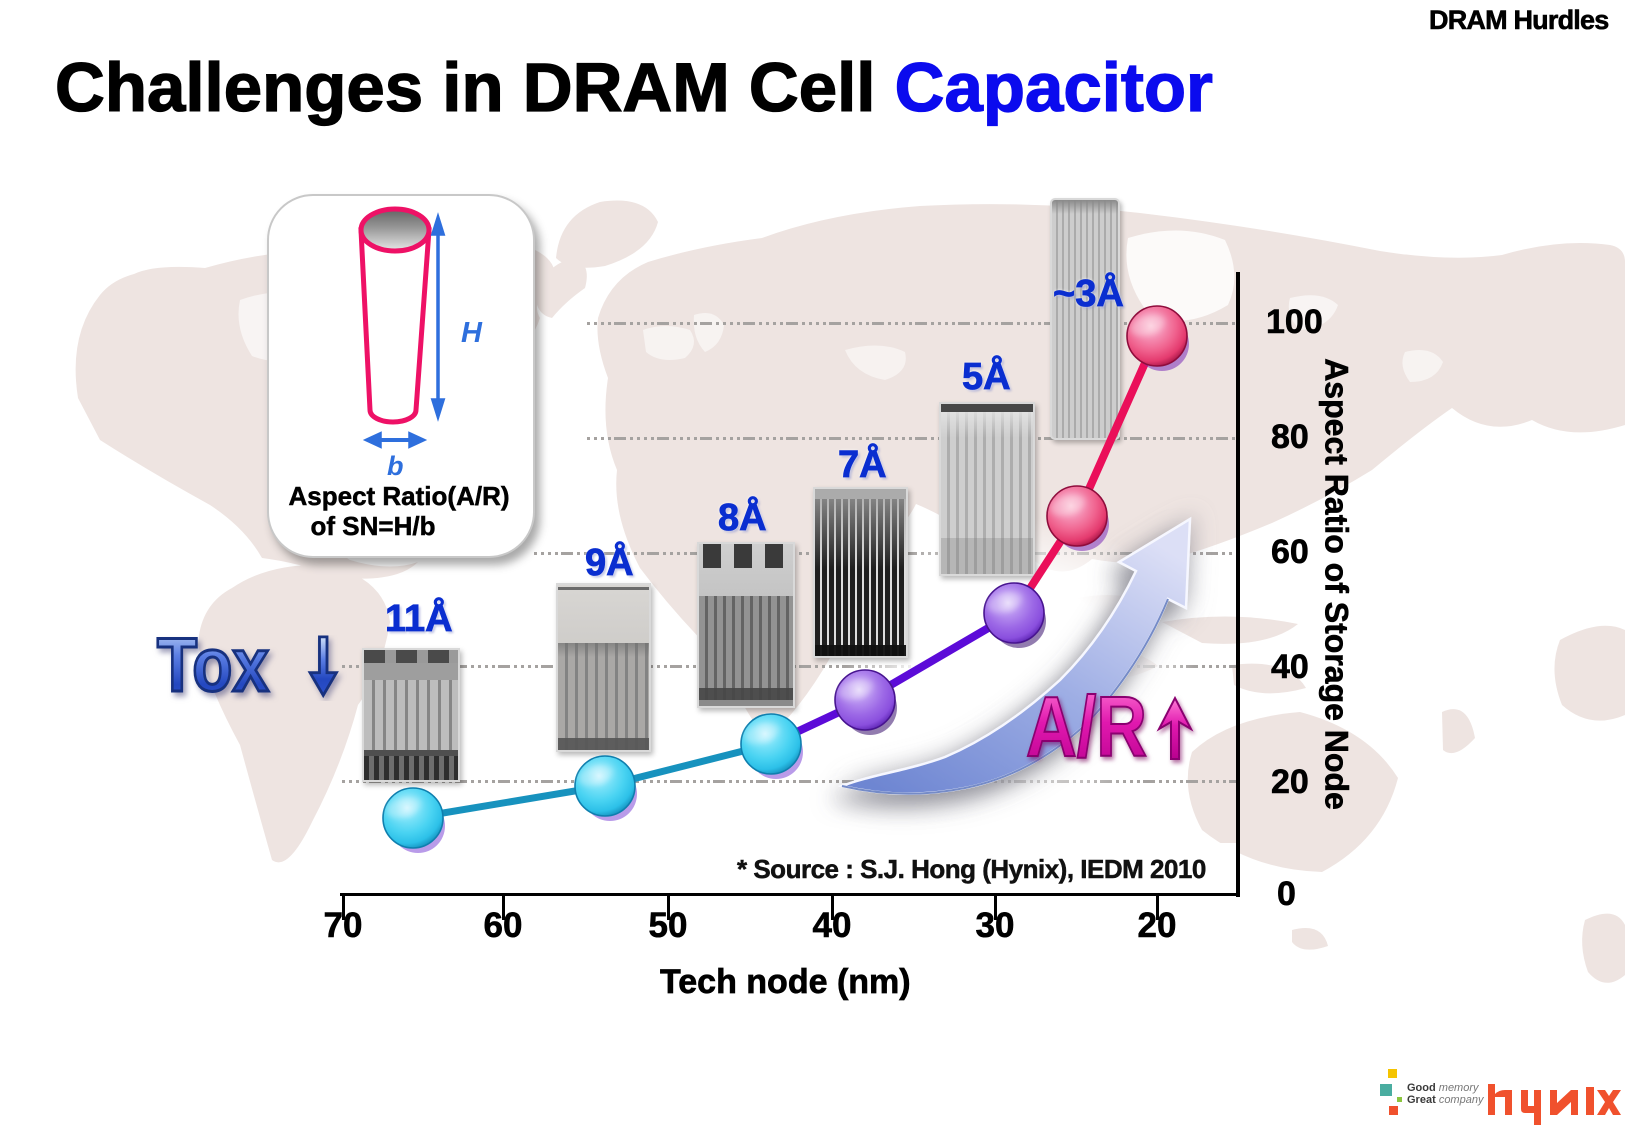 The image size is (1625, 1125). What do you see at coordinates (213, 665) in the screenshot?
I see `svg-text: Tox` at bounding box center [213, 665].